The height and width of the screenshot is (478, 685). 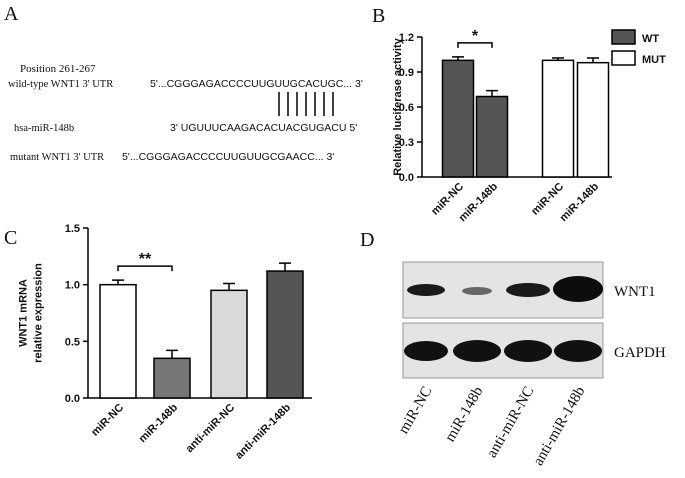 I want to click on legend-label: WT, so click(x=650, y=39).